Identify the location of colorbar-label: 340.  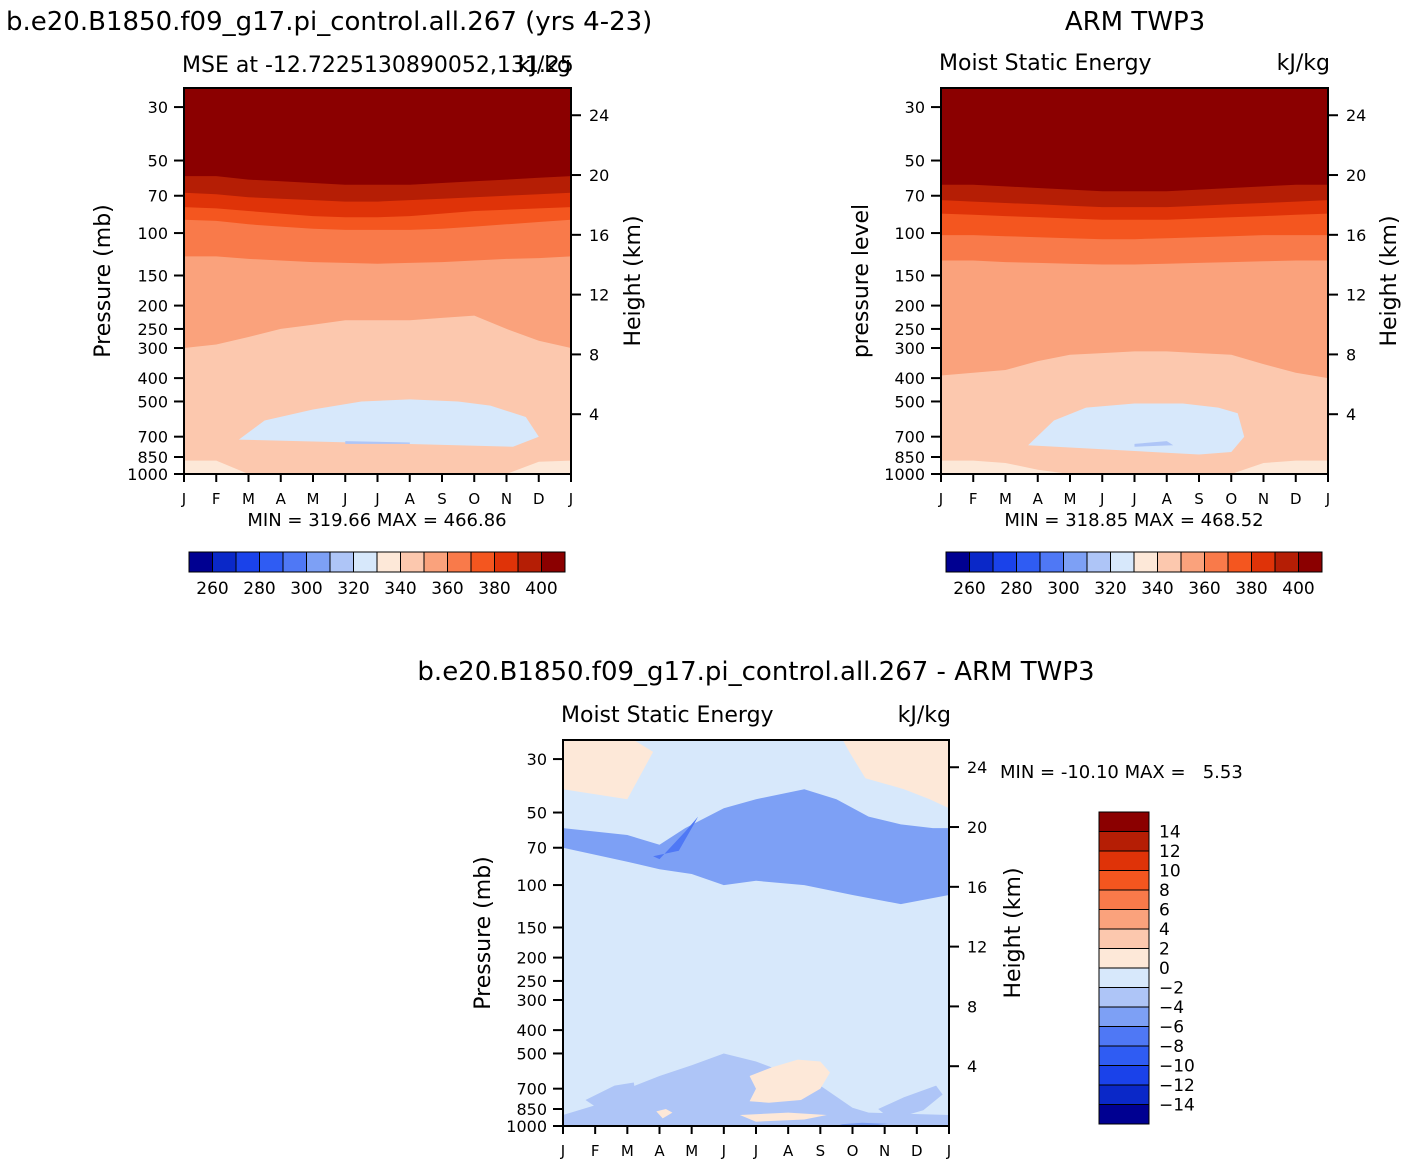
(1157, 589).